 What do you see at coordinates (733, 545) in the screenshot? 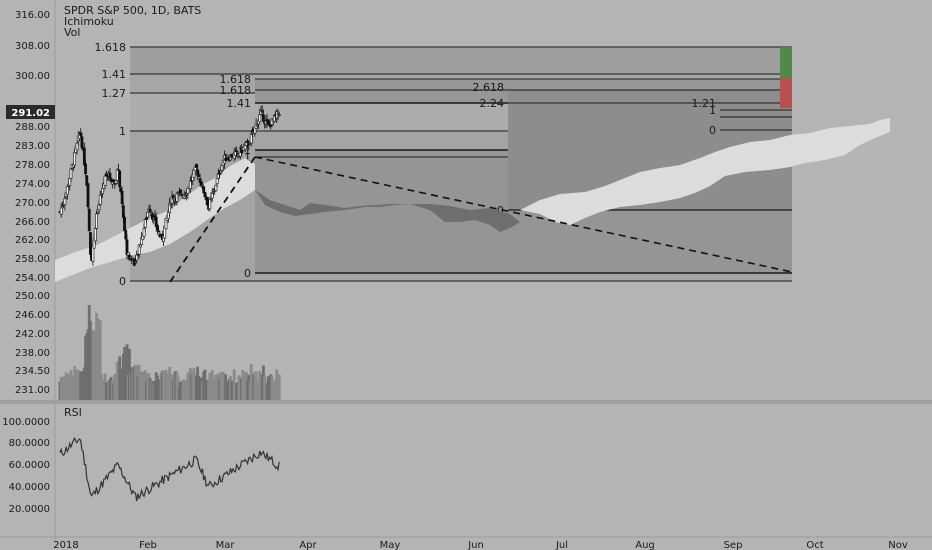
I see `time-label-sep: Sep` at bounding box center [733, 545].